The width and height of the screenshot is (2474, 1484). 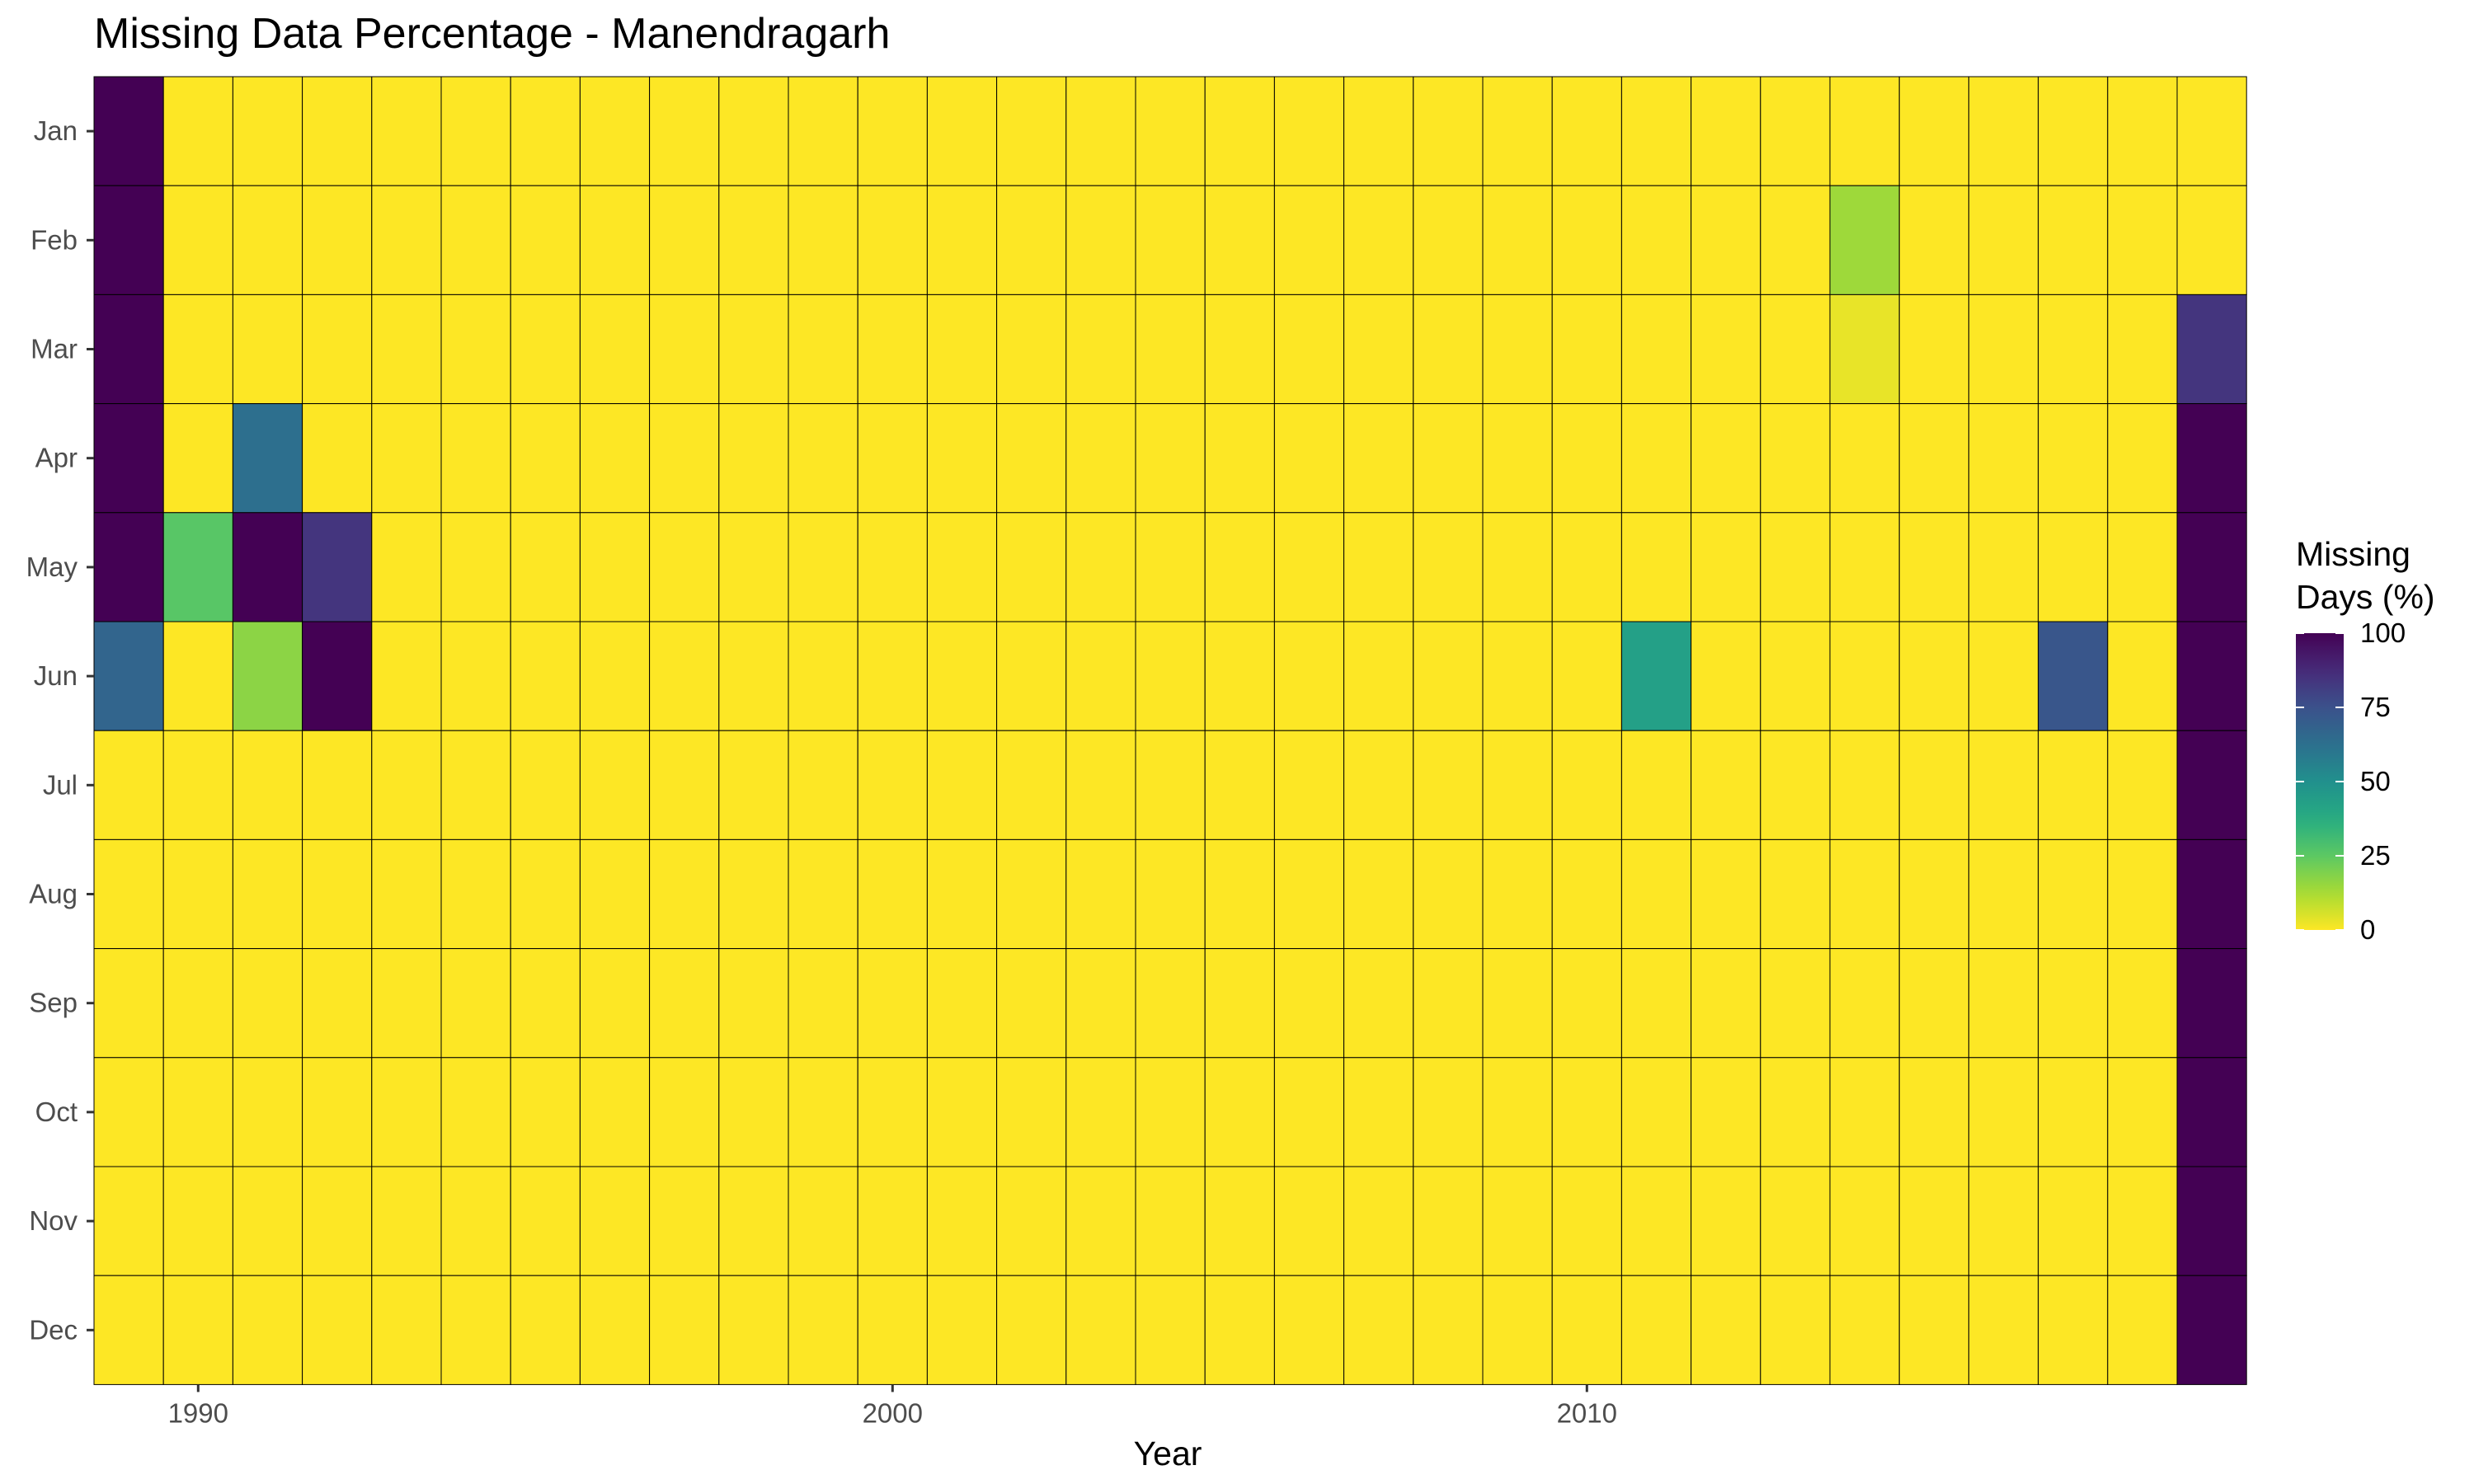 What do you see at coordinates (2375, 707) in the screenshot?
I see `legend-tick-label: 75` at bounding box center [2375, 707].